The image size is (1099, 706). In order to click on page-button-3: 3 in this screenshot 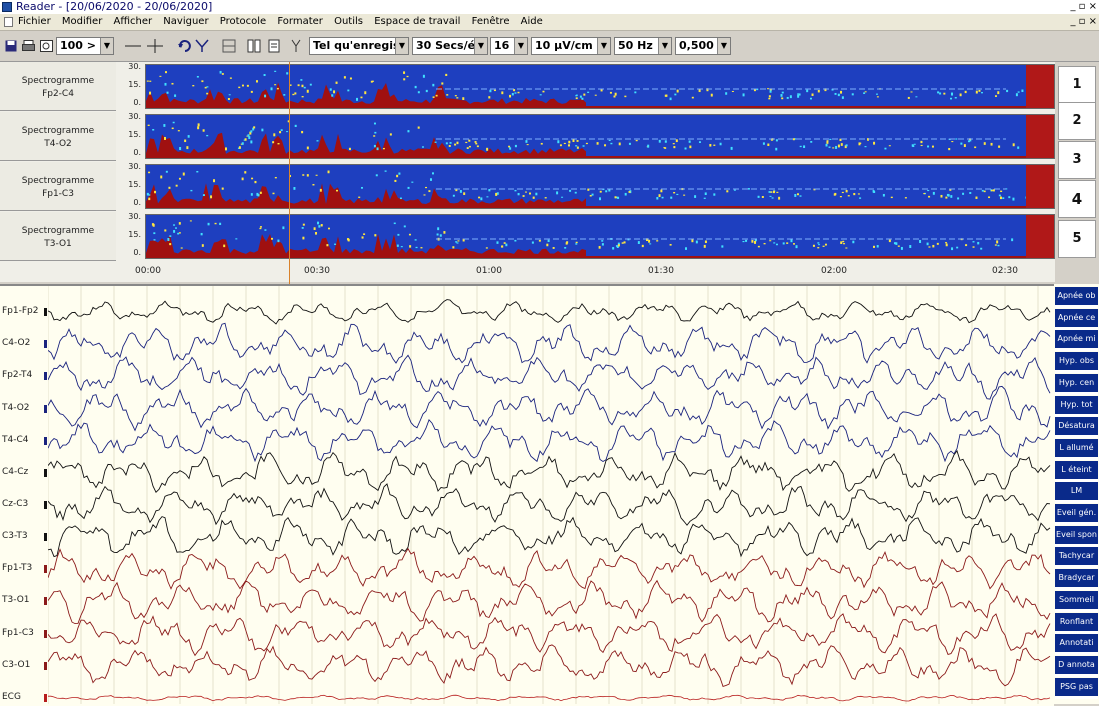, I will do `click(1077, 160)`.